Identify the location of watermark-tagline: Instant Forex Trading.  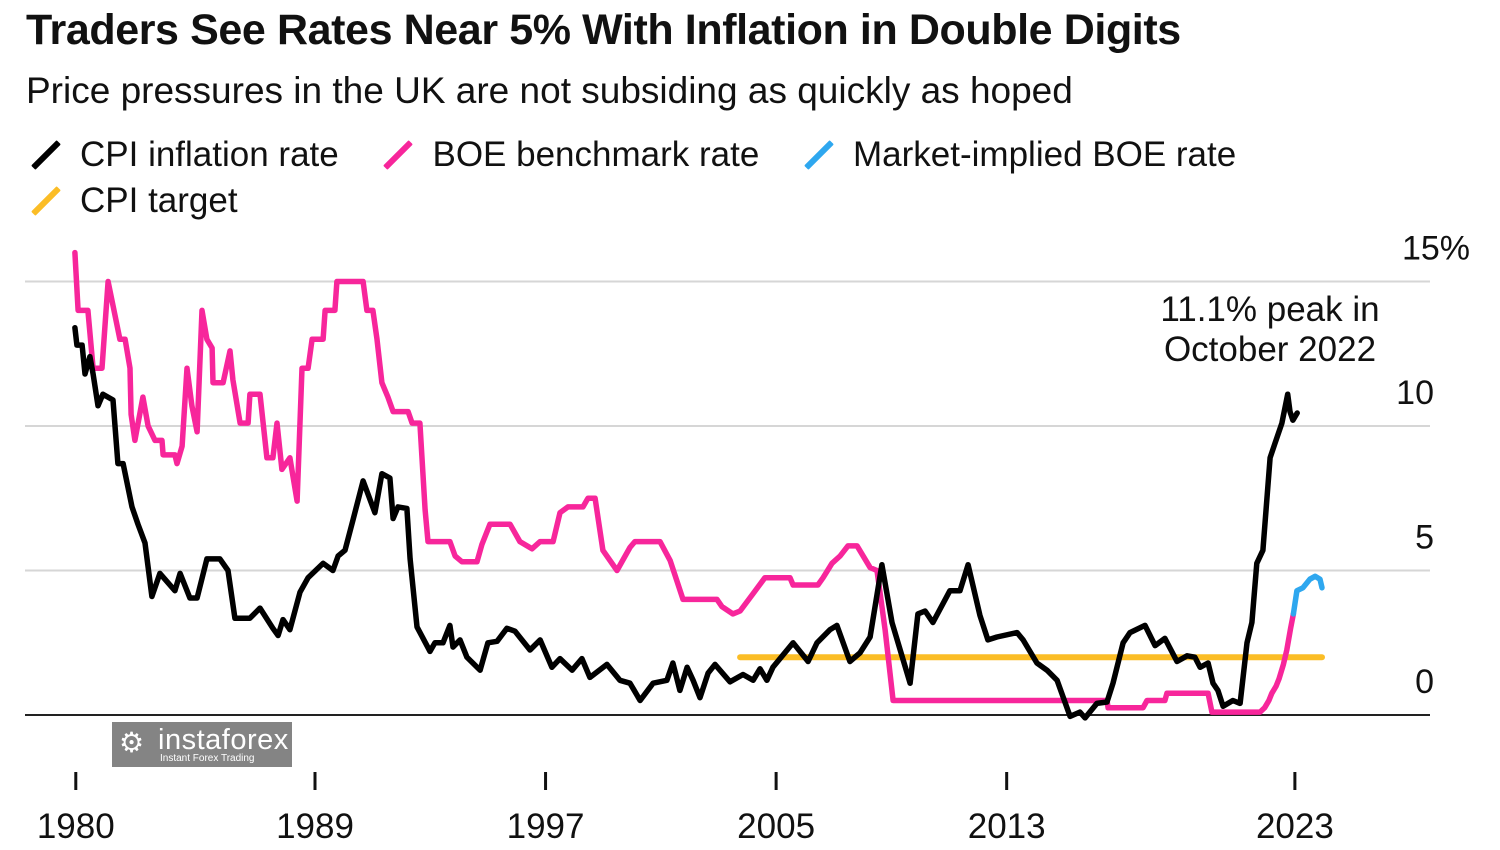
(207, 758).